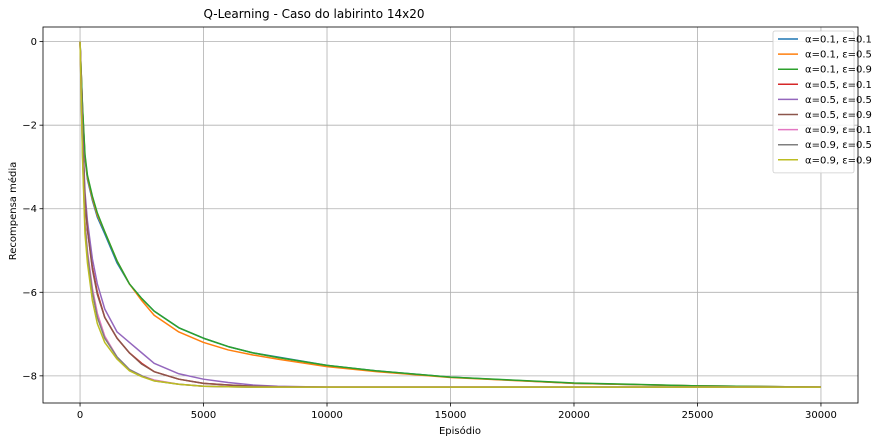 The image size is (887, 442). Describe the element at coordinates (34, 42) in the screenshot. I see `y-tick-label: 0` at that location.